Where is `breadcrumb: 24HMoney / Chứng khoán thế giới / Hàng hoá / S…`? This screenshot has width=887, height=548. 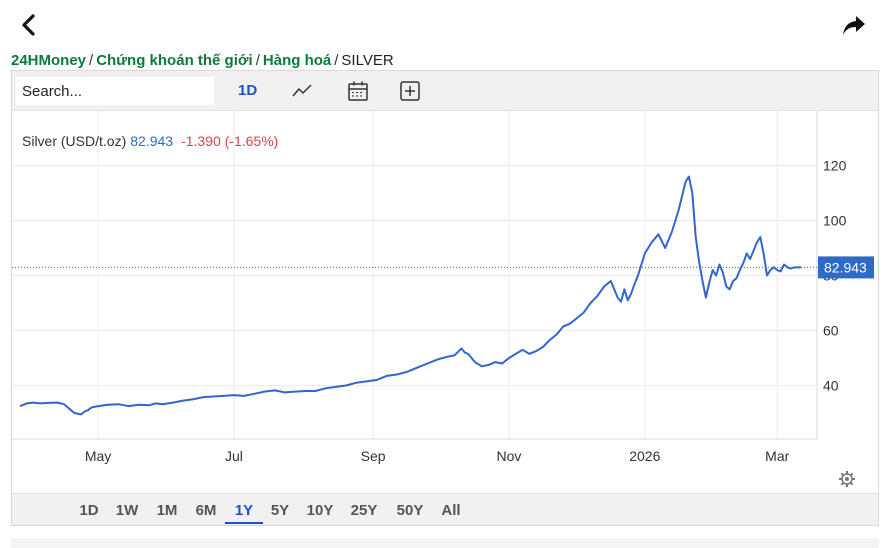
breadcrumb: 24HMoney / Chứng khoán thế giới / Hàng hoá / S… is located at coordinates (202, 60).